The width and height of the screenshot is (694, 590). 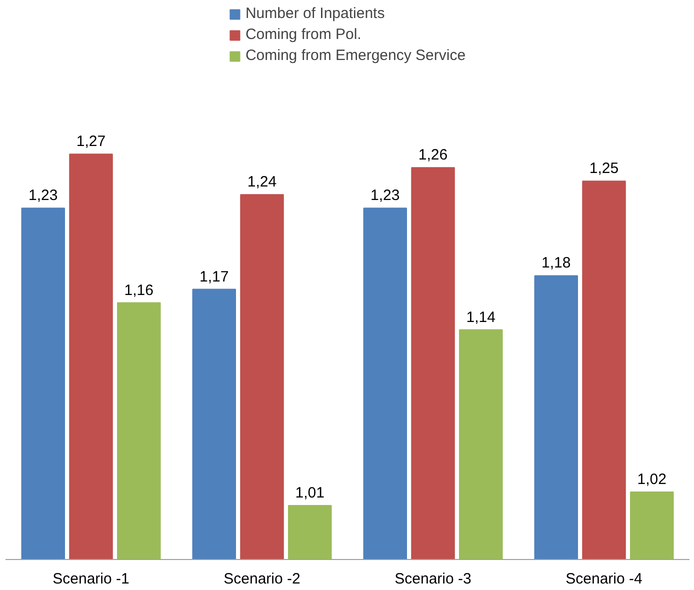 I want to click on x-tick-label: Scenario -3, so click(x=433, y=579).